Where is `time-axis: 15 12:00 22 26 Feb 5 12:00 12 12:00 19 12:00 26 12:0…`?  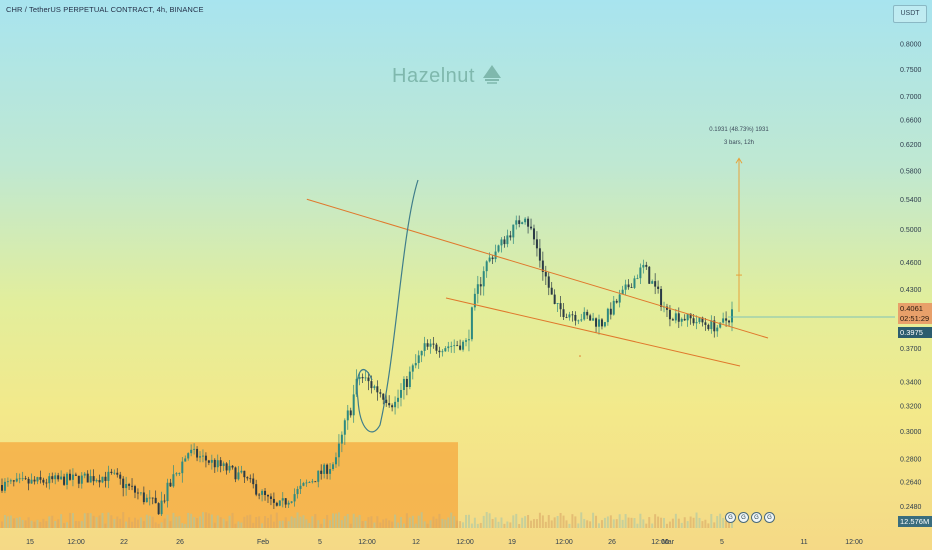
time-axis: 15 12:00 22 26 Feb 5 12:00 12 12:00 19 12:00 26 12:0… is located at coordinates (444, 542).